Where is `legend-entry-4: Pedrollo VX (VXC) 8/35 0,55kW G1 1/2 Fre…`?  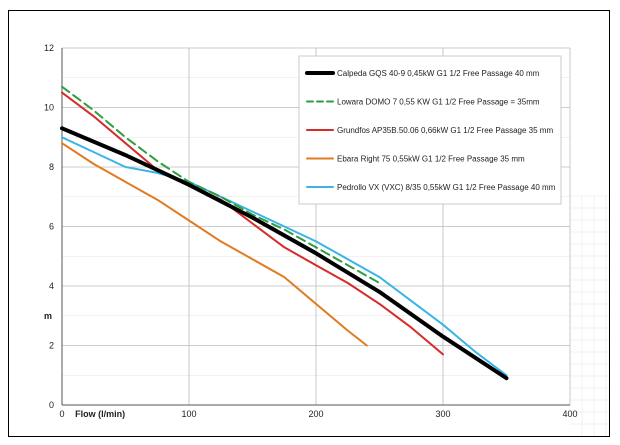
legend-entry-4: Pedrollo VX (VXC) 8/35 0,55kW G1 1/2 Fre… is located at coordinates (446, 187).